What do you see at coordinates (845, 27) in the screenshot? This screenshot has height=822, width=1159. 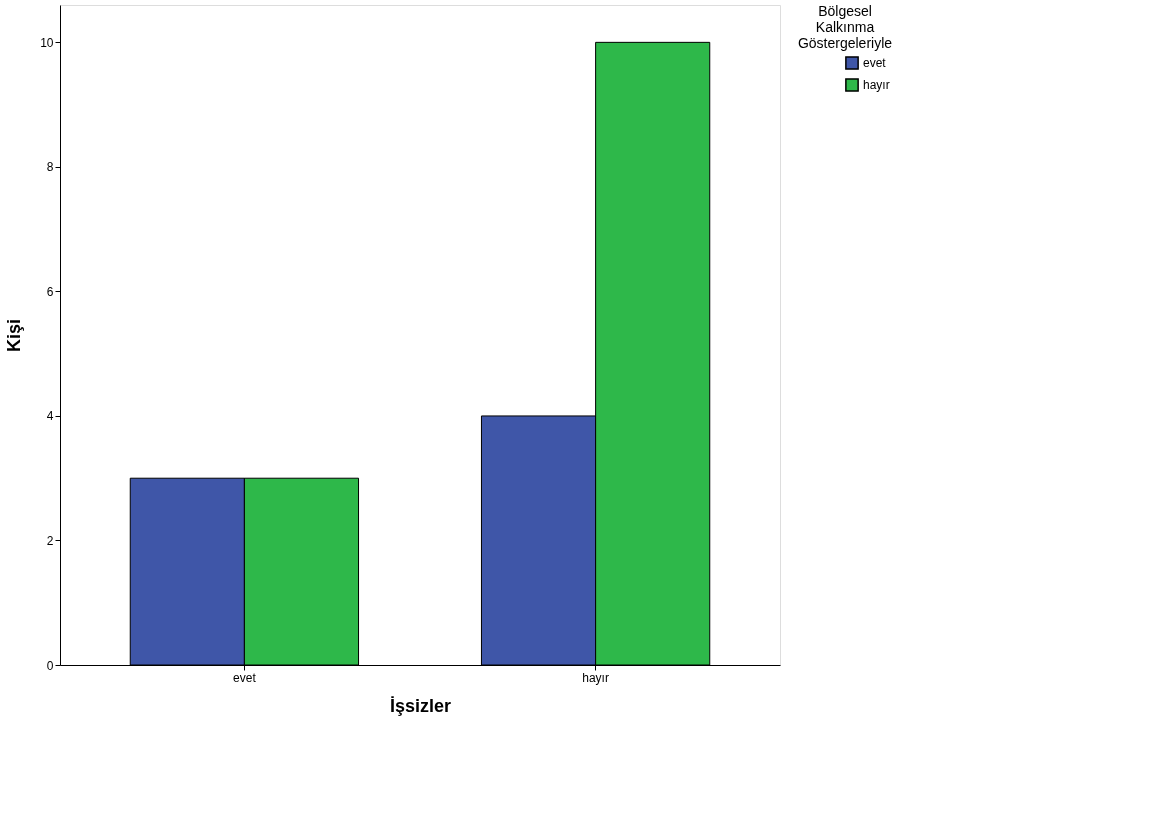 I see `legend-title: Bölgesel Kalkınma Göstergeleriyle` at bounding box center [845, 27].